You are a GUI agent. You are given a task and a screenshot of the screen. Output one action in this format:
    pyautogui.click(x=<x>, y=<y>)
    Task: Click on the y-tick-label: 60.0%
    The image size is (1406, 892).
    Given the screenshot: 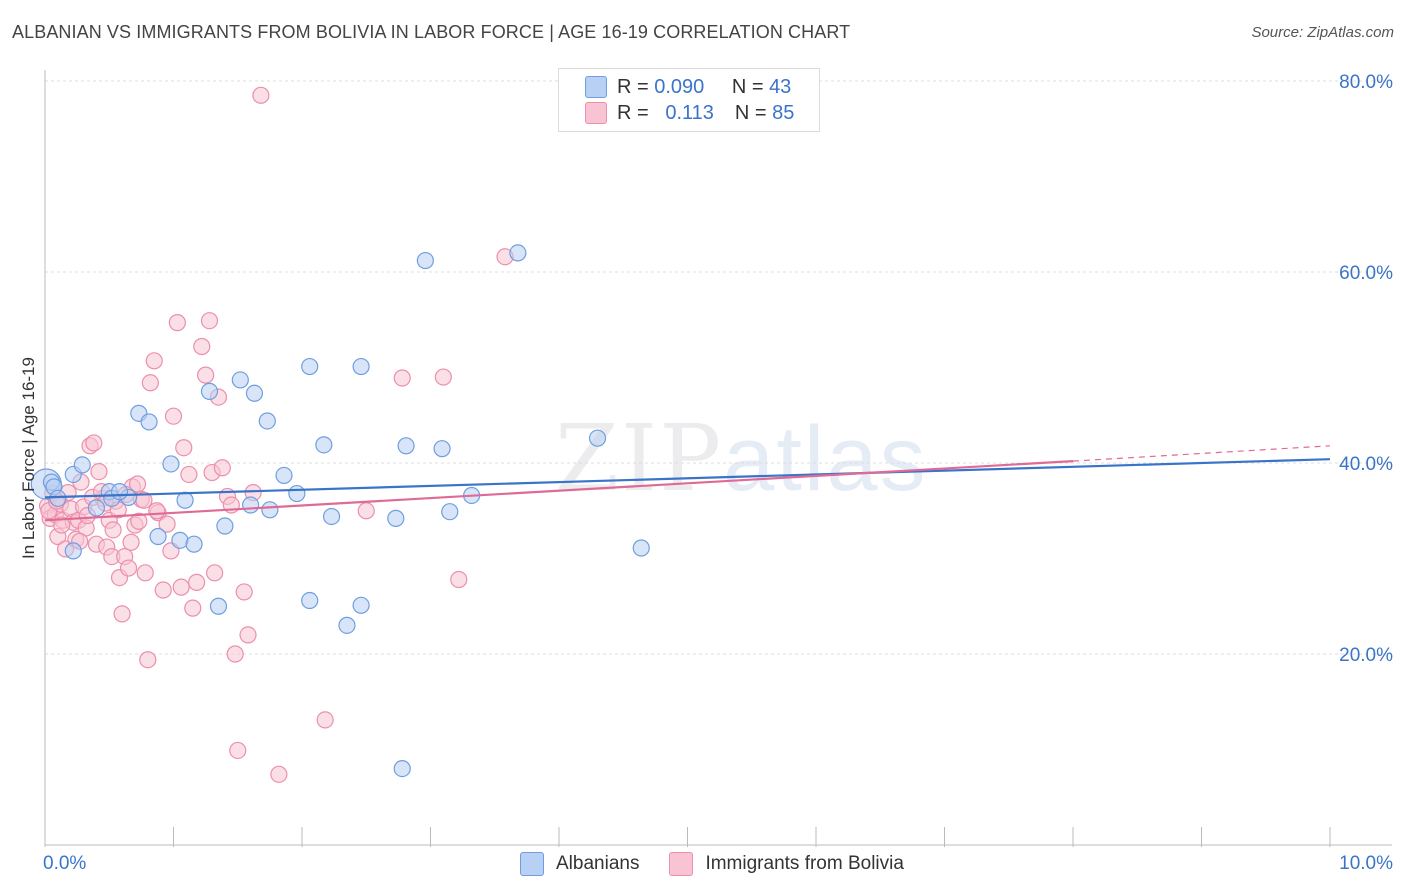 What is the action you would take?
    pyautogui.click(x=1366, y=273)
    